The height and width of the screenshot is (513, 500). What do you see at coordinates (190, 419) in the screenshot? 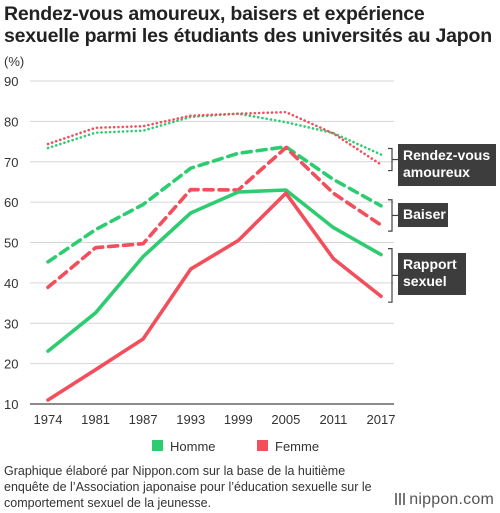
I see `x-tick-label: 1993` at bounding box center [190, 419].